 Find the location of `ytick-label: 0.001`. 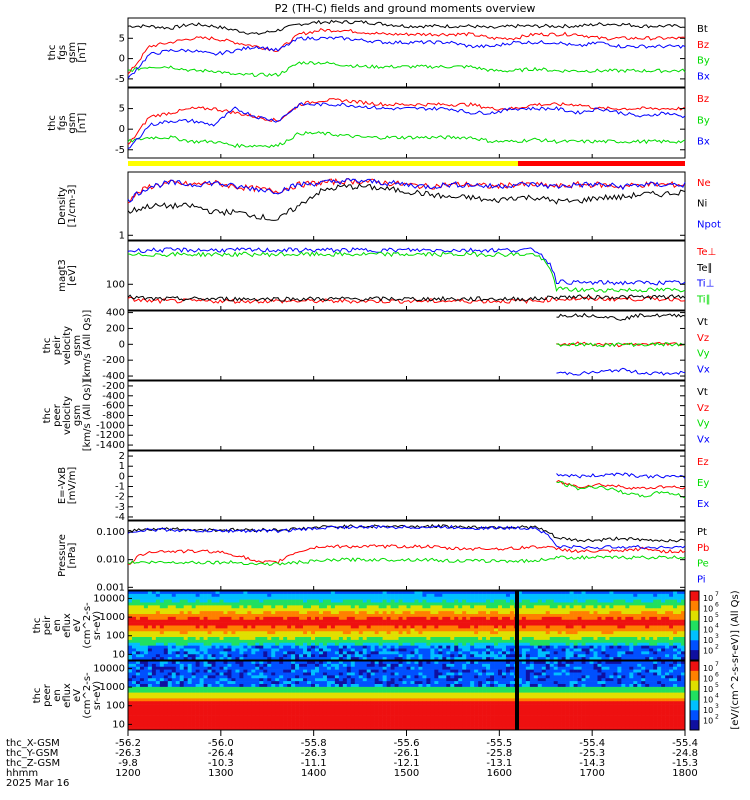

ytick-label: 0.001 is located at coordinates (110, 587).